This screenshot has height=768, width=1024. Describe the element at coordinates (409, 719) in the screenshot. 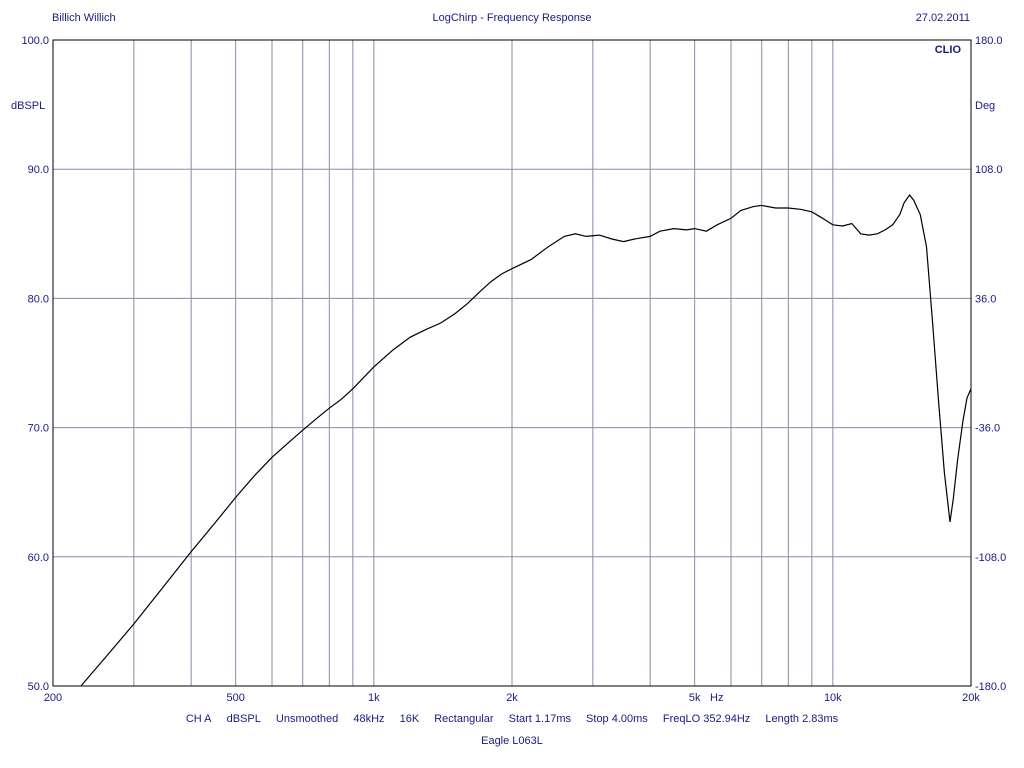

I see `footer-size: 16K` at that location.